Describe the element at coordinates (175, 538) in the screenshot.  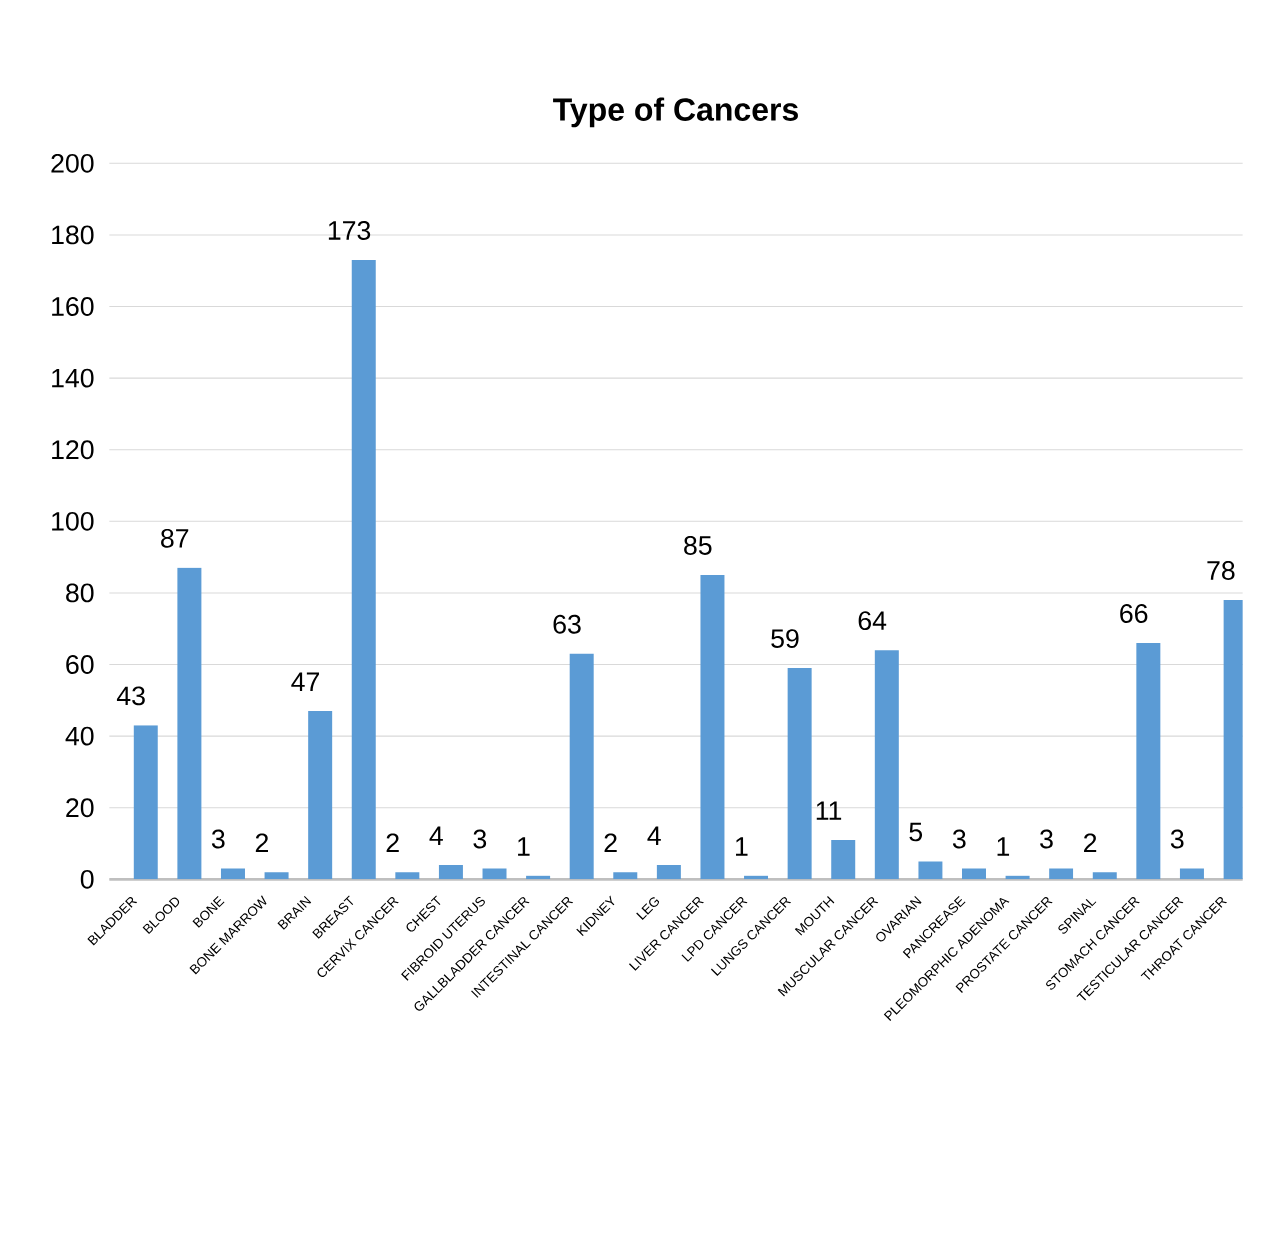
I see `data-label: 87` at that location.